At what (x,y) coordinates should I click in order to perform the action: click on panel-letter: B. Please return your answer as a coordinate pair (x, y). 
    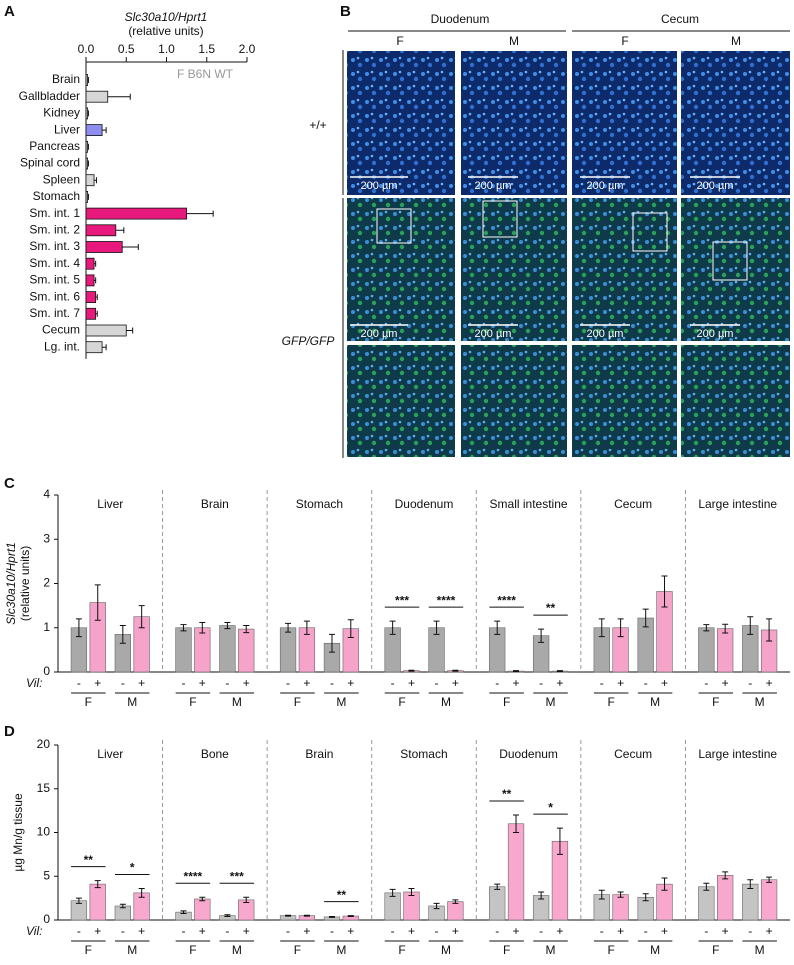
    Looking at the image, I should click on (345, 11).